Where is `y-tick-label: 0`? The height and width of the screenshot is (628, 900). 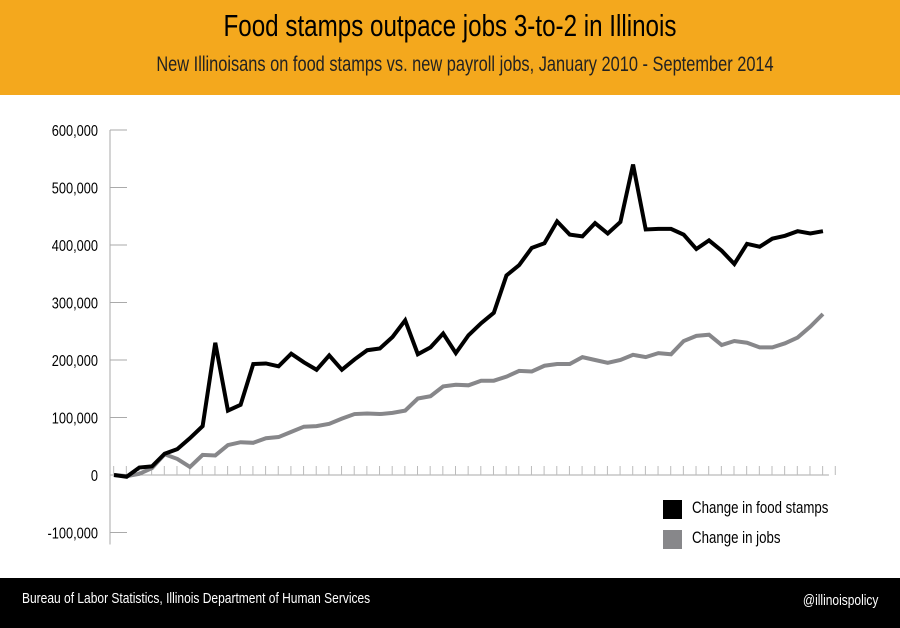
y-tick-label: 0 is located at coordinates (94, 477).